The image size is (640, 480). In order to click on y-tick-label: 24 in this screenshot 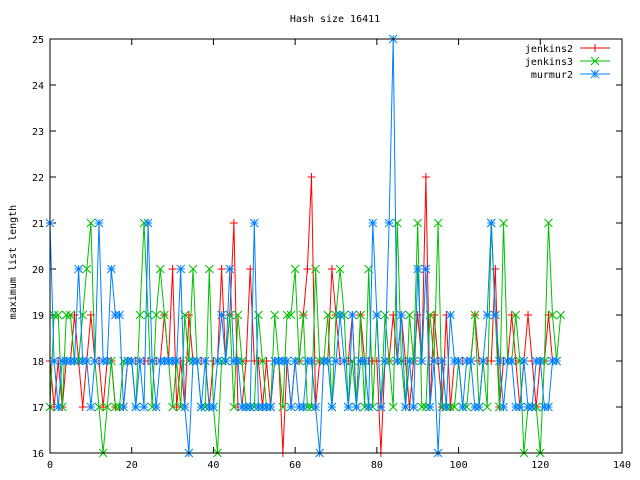, I will do `click(38, 86)`.